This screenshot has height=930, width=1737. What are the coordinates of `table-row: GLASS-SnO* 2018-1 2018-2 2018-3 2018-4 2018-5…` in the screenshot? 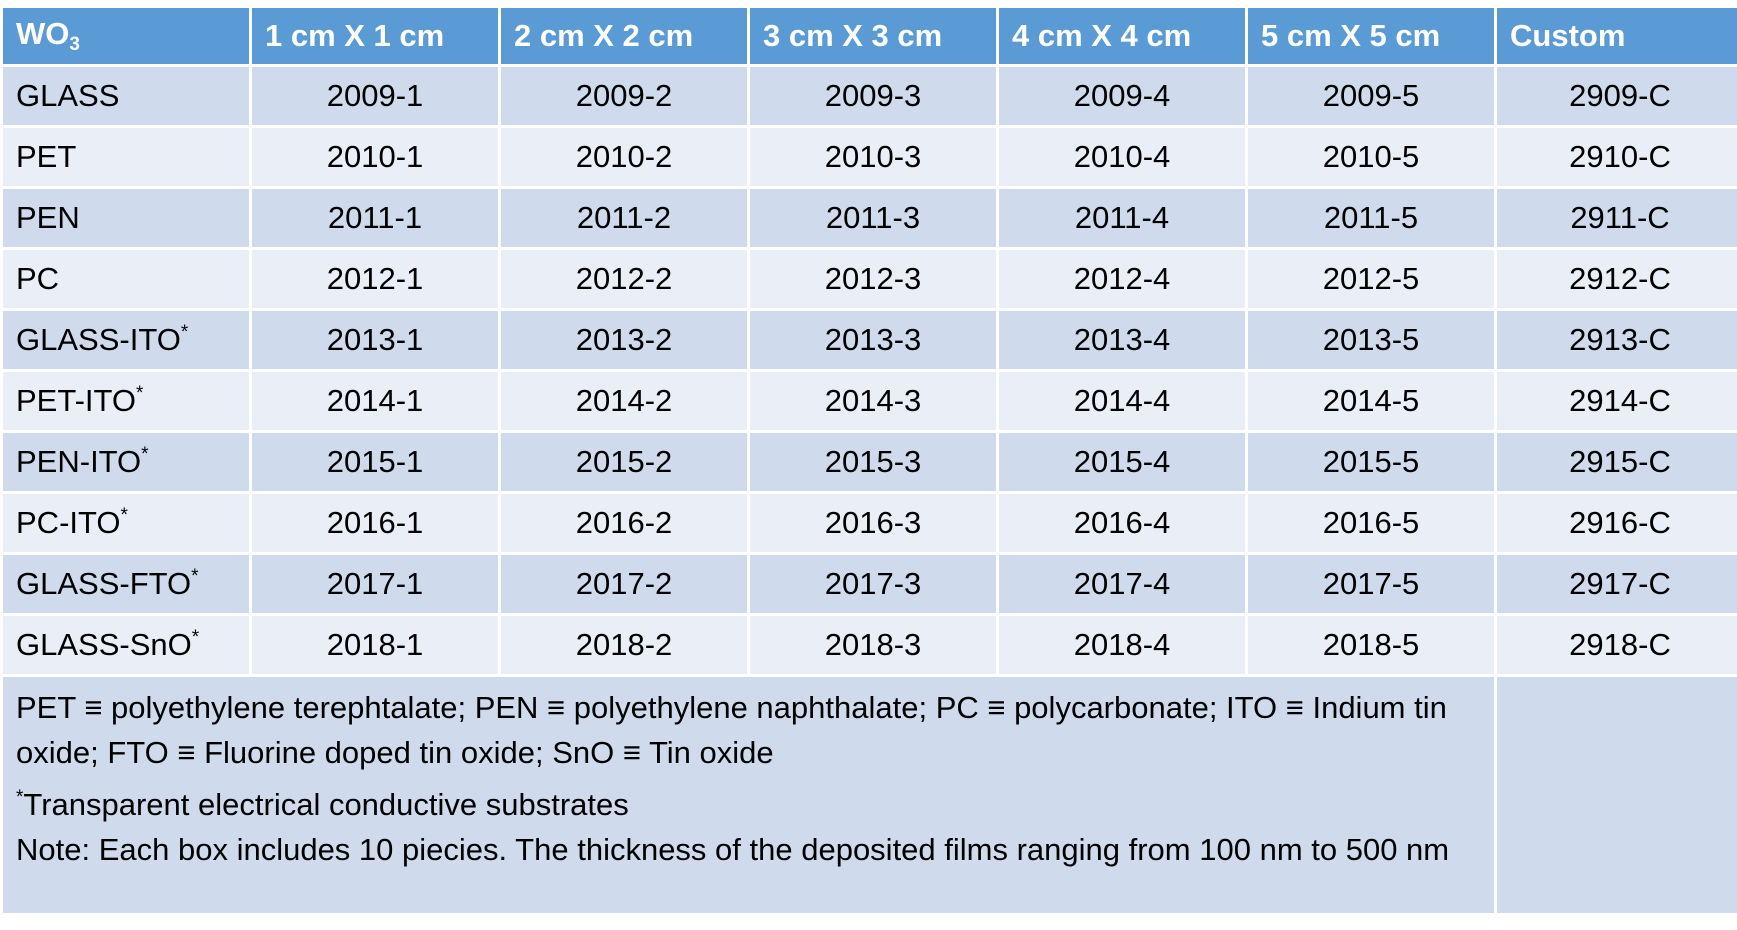 It's located at (870, 645).